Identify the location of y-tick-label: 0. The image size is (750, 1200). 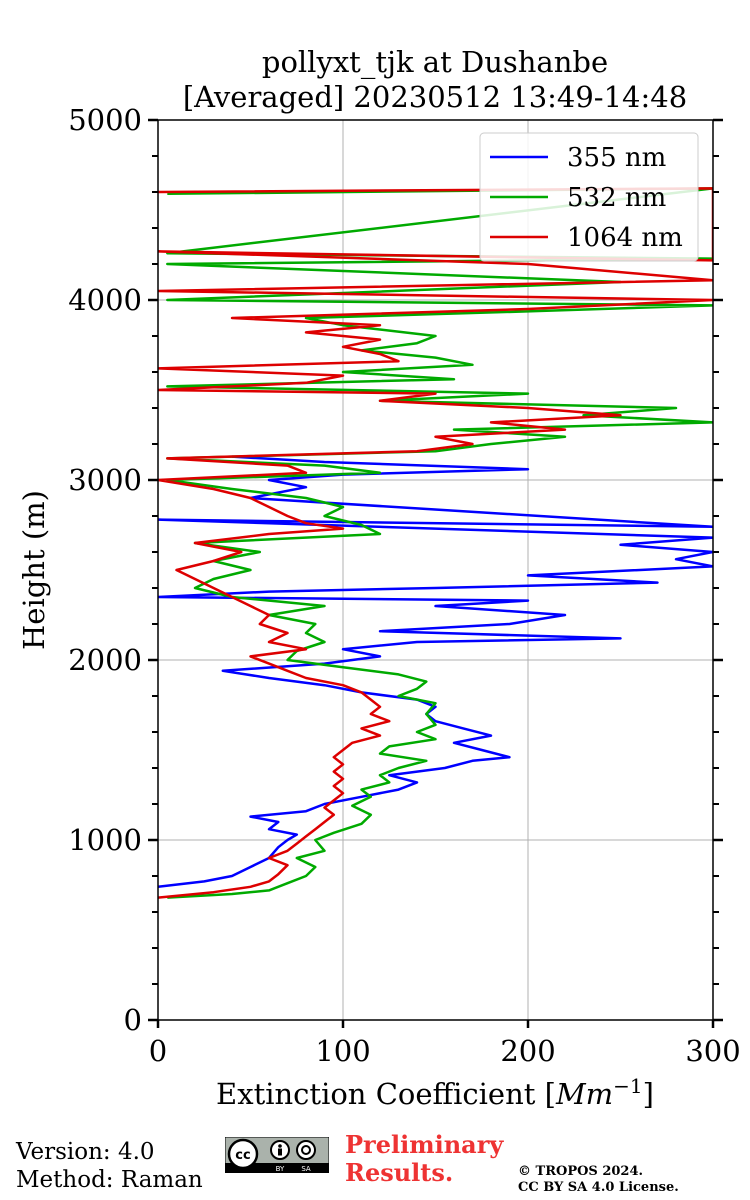
(133, 1020).